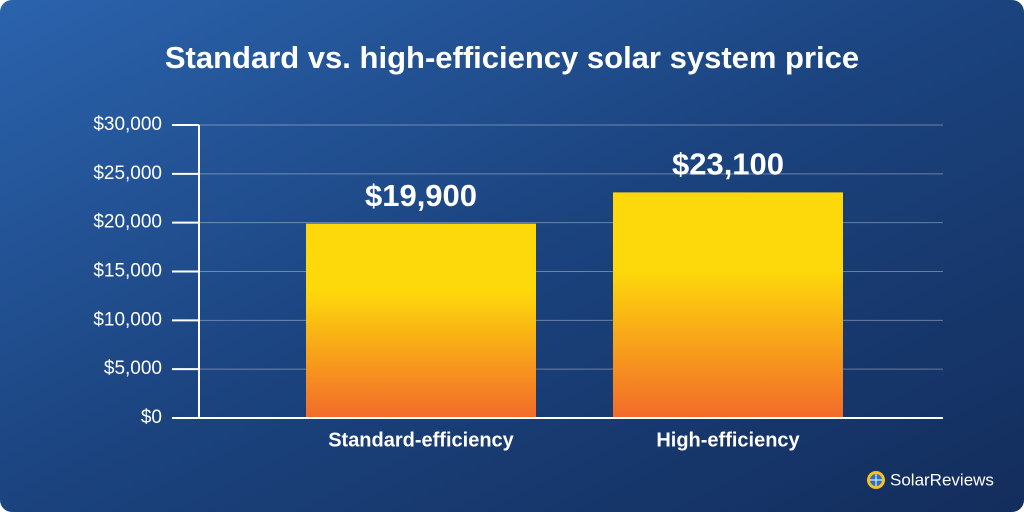  I want to click on x-tick-label: High-efficiency, so click(728, 440).